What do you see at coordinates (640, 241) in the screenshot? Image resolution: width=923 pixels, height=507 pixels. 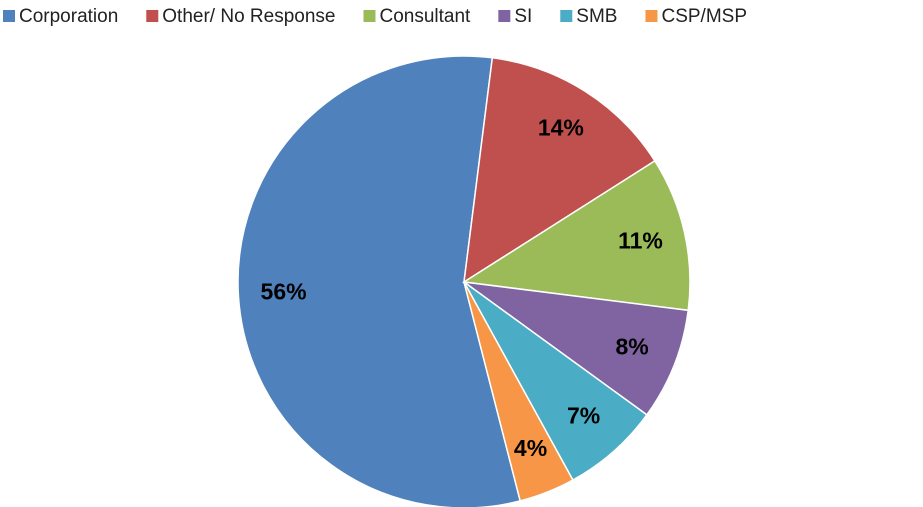 I see `data-label: 11%` at bounding box center [640, 241].